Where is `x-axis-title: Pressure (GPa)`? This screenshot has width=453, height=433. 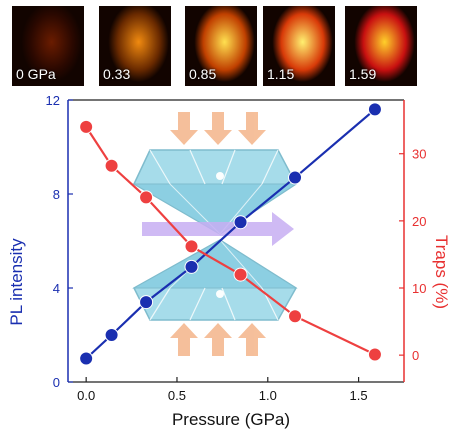
x-axis-title: Pressure (GPa) is located at coordinates (231, 419).